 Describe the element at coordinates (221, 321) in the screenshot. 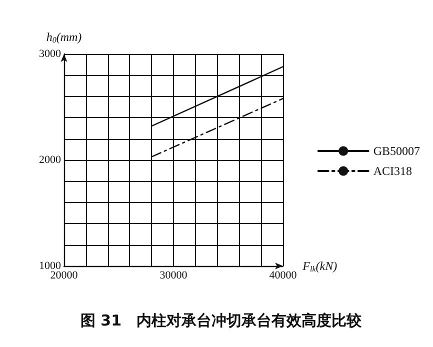

I see `text: 图 31 内柱对承台冲切承台有效高度比较` at that location.